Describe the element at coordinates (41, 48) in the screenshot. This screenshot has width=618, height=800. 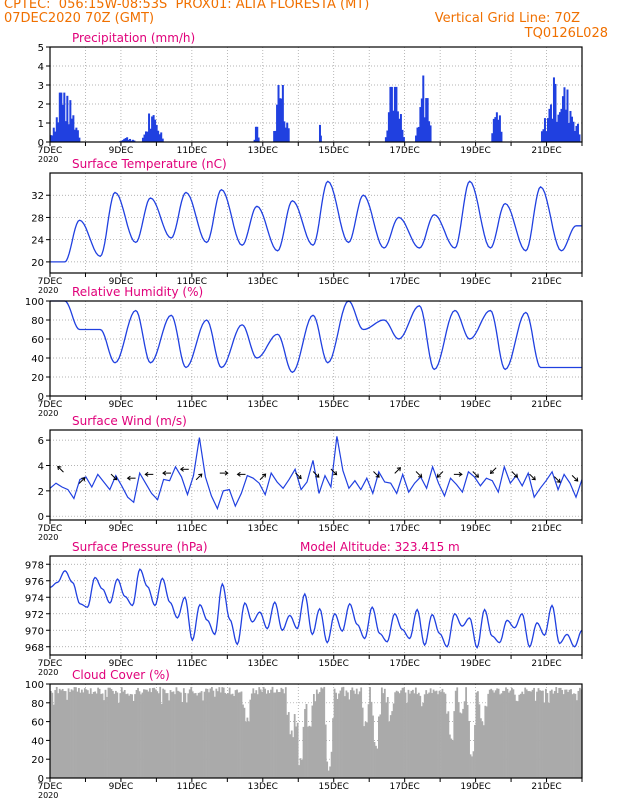
I see `y-tick-label: 5` at that location.